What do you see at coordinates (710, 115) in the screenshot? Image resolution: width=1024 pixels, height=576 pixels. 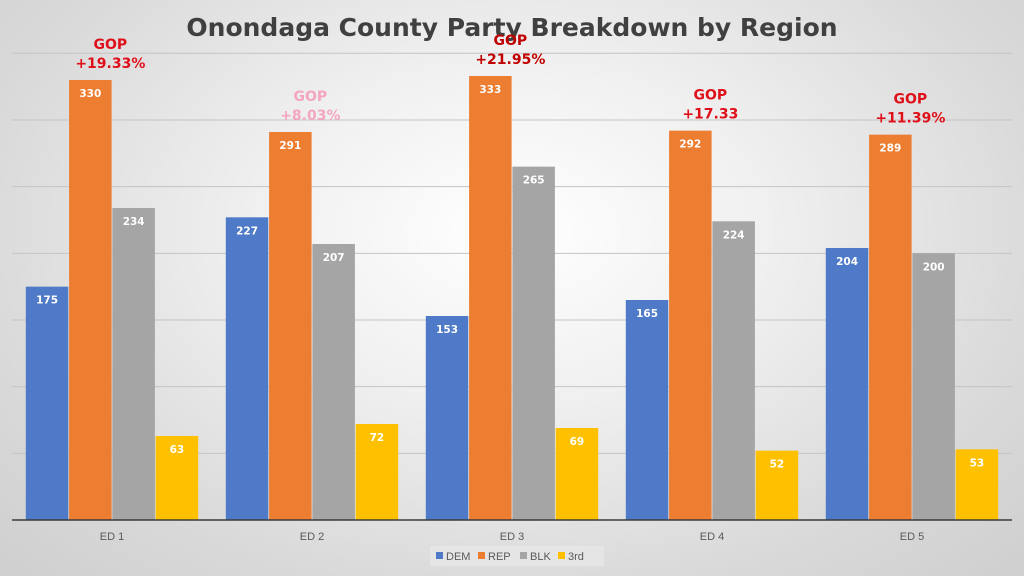 I see `annotation-margin: +17.33` at bounding box center [710, 115].